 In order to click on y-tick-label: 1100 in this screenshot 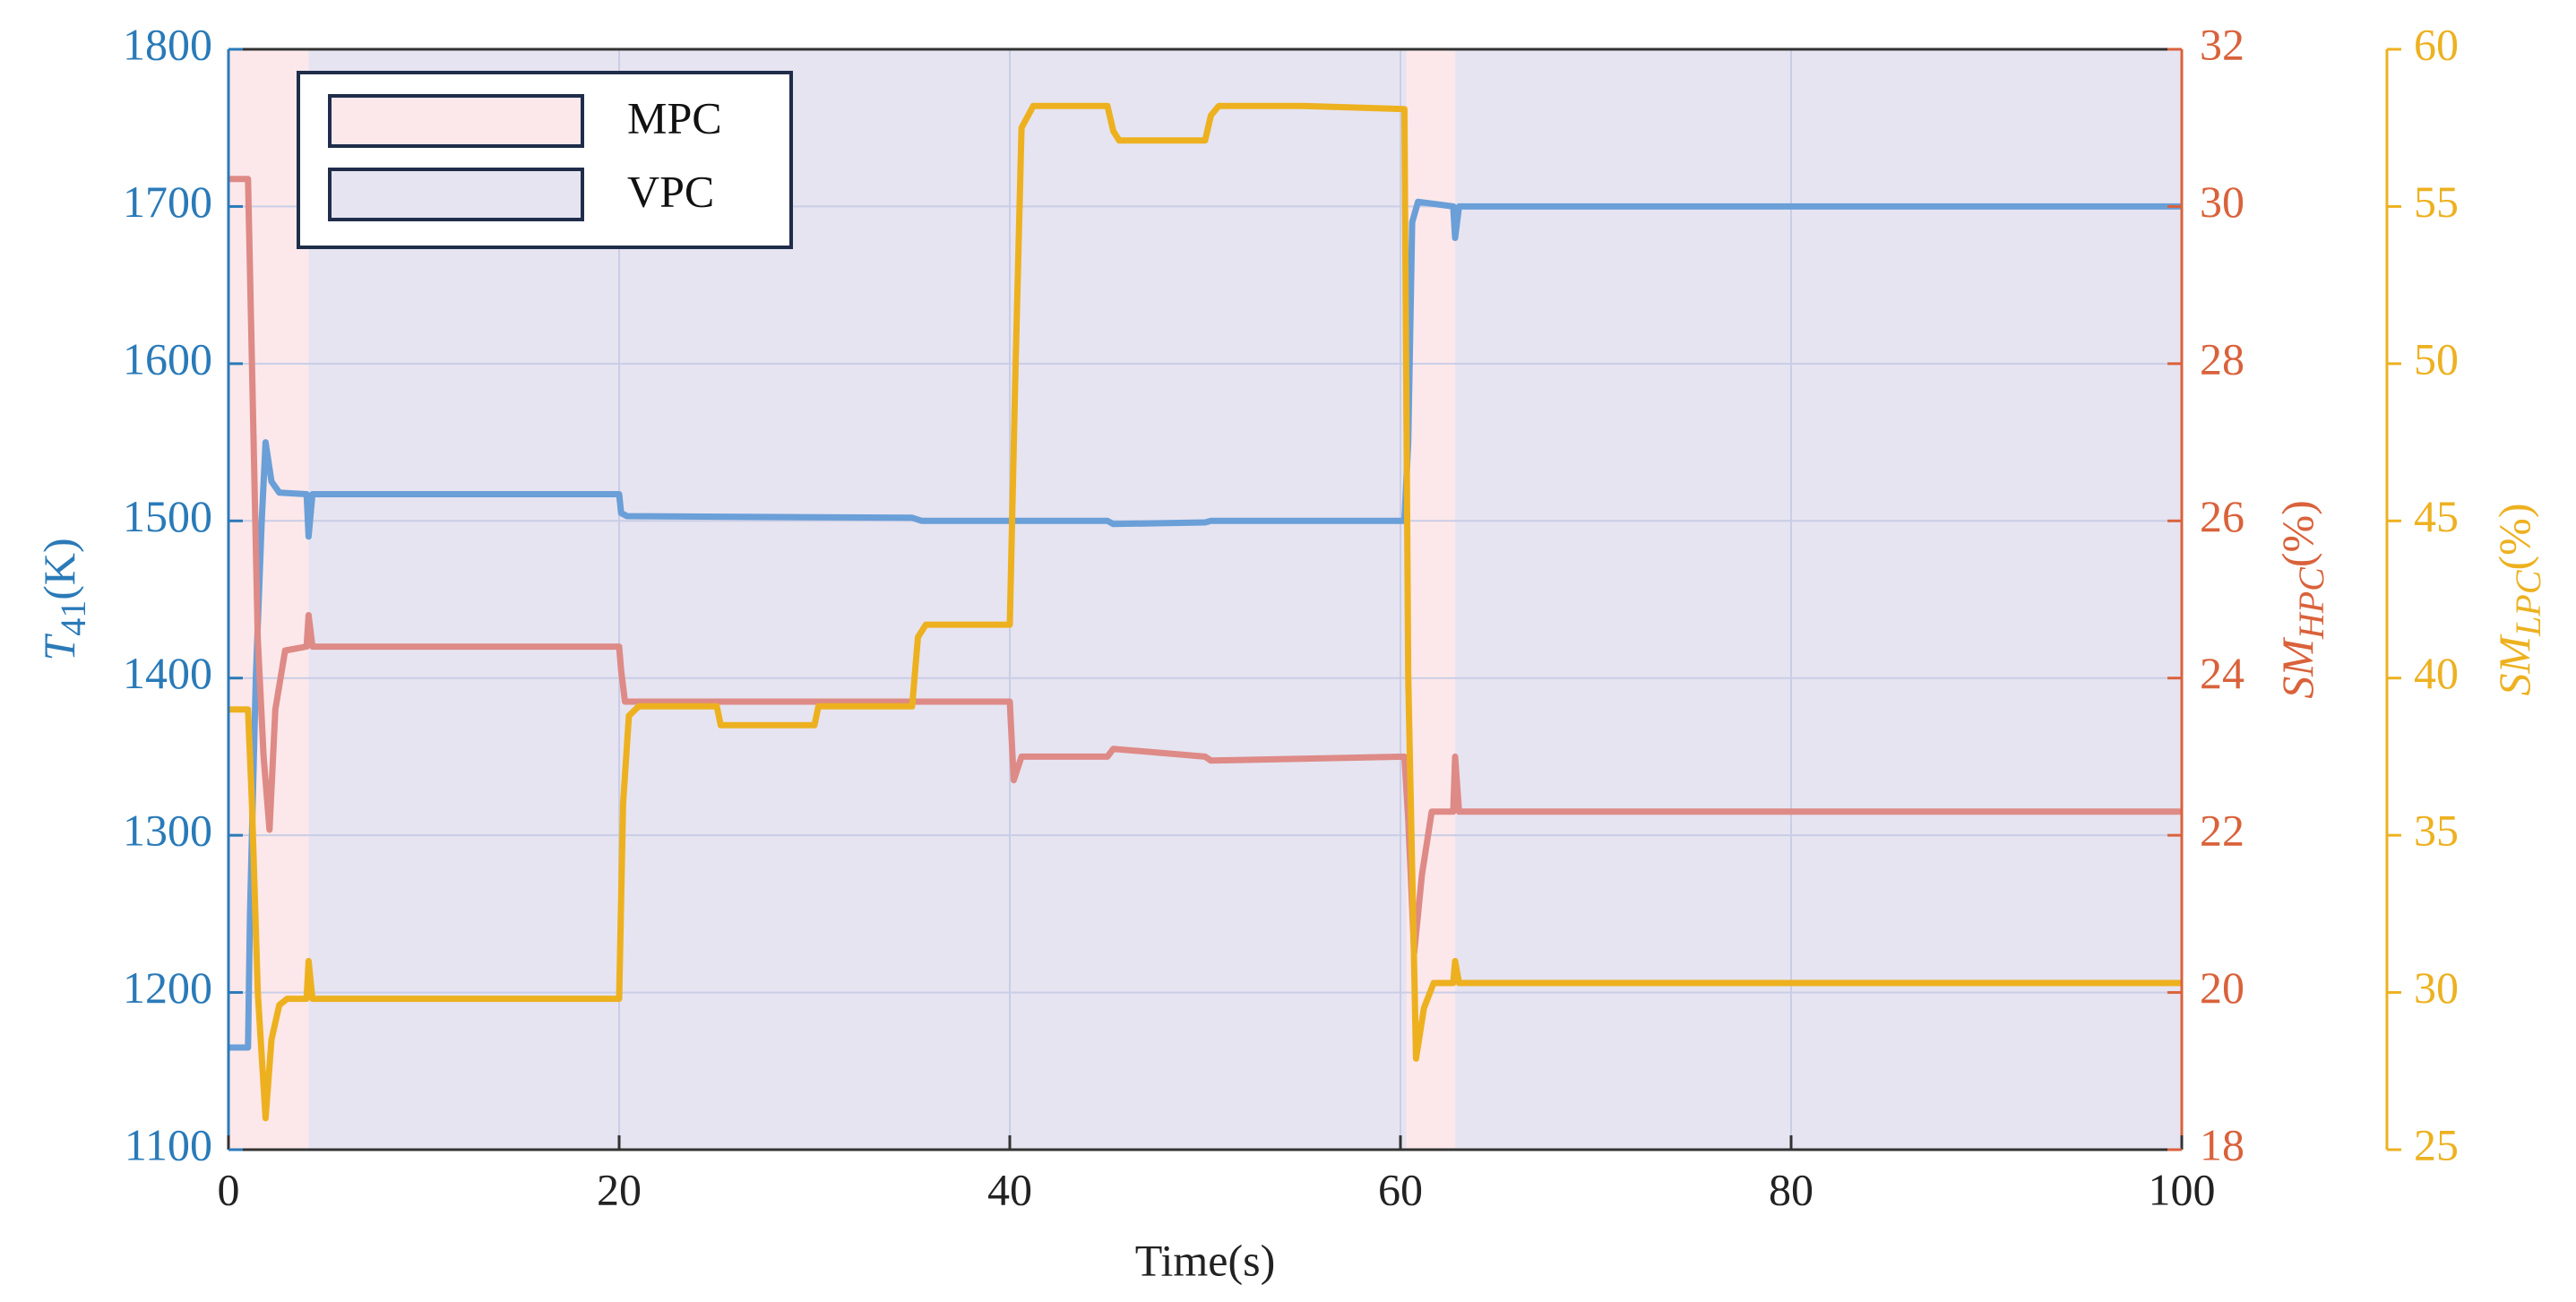, I will do `click(168, 1144)`.